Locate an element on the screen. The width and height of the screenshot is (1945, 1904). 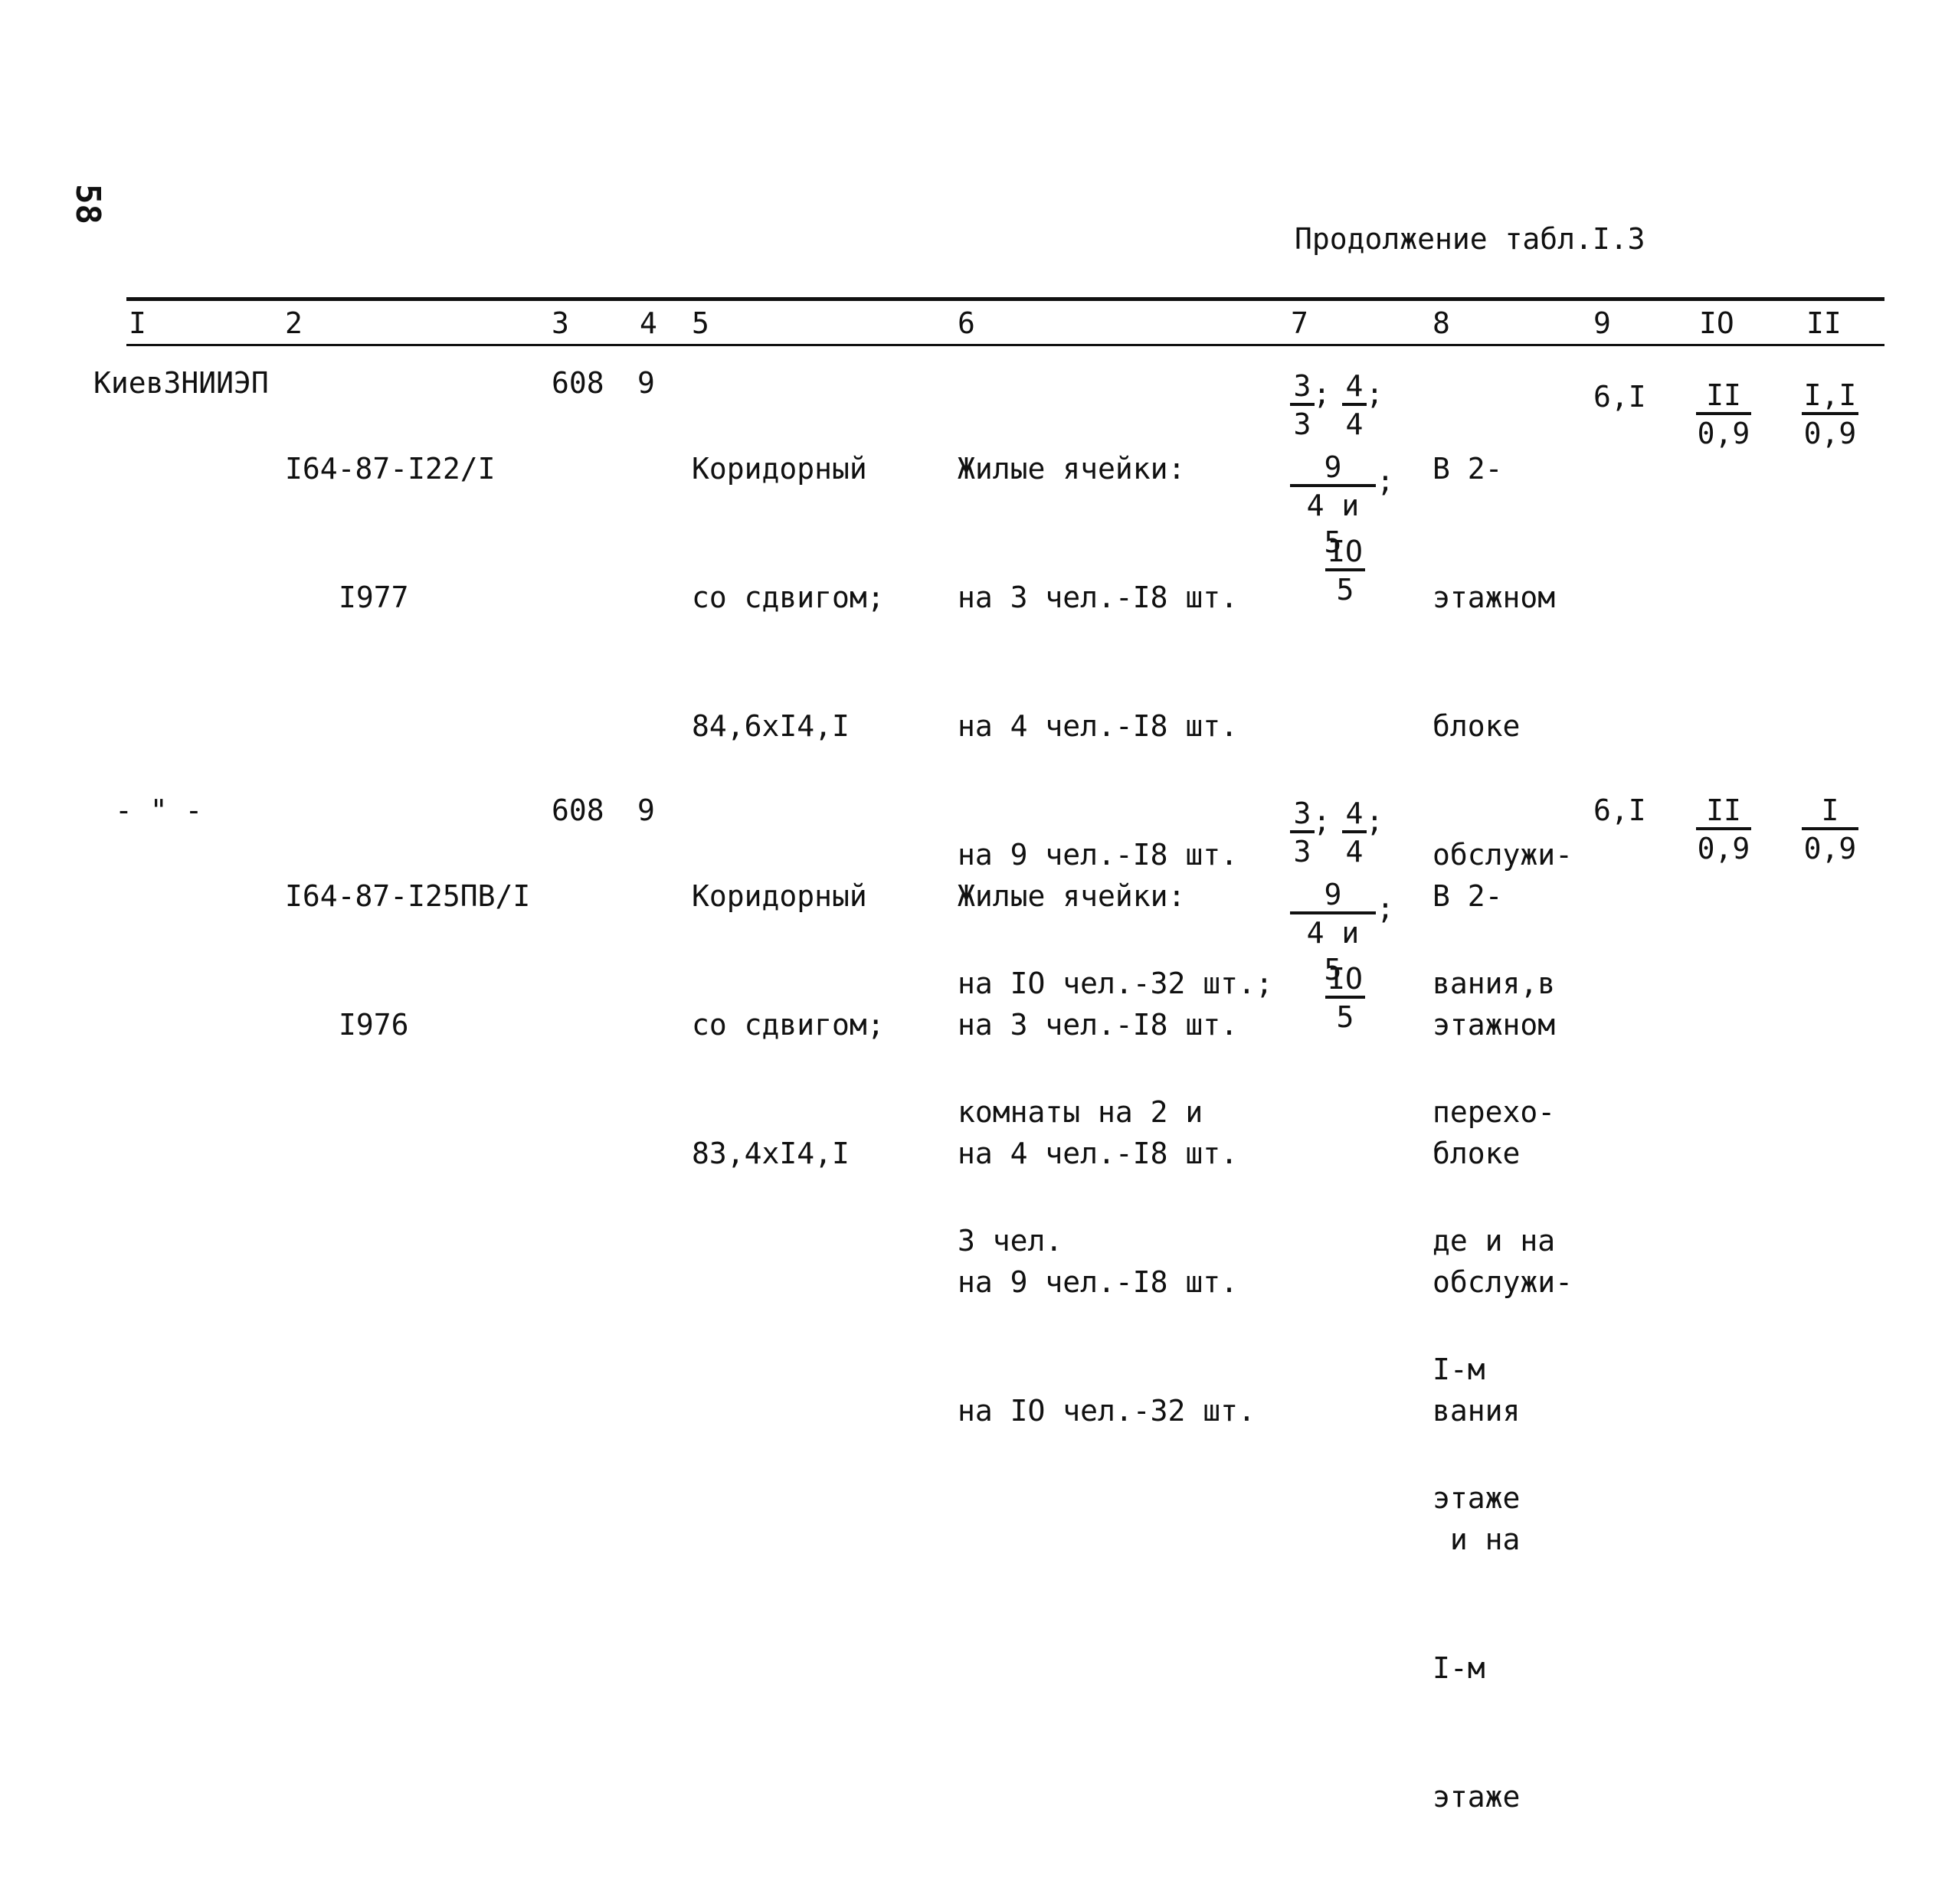
project-year: I976 is located at coordinates (374, 1025).